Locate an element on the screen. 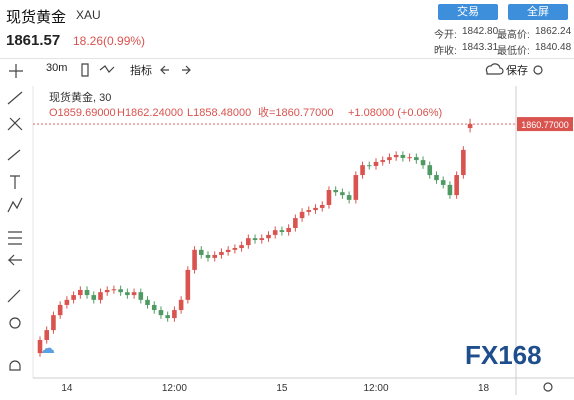 This screenshot has width=574, height=400. legend-title: 现货黄金, 30 is located at coordinates (80, 97).